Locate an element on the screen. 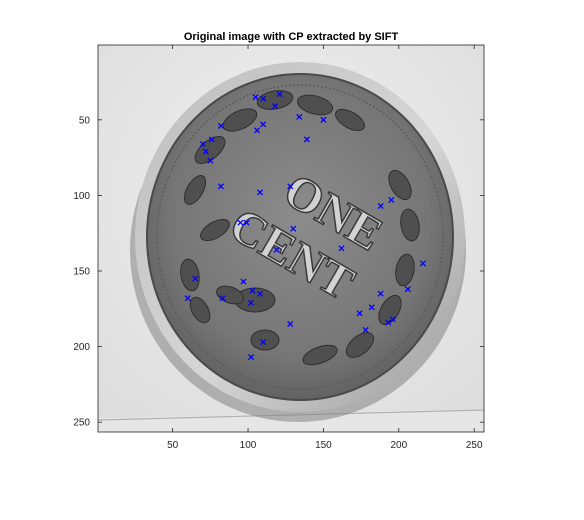 The width and height of the screenshot is (584, 520). y-tick-label: 150 is located at coordinates (81, 272).